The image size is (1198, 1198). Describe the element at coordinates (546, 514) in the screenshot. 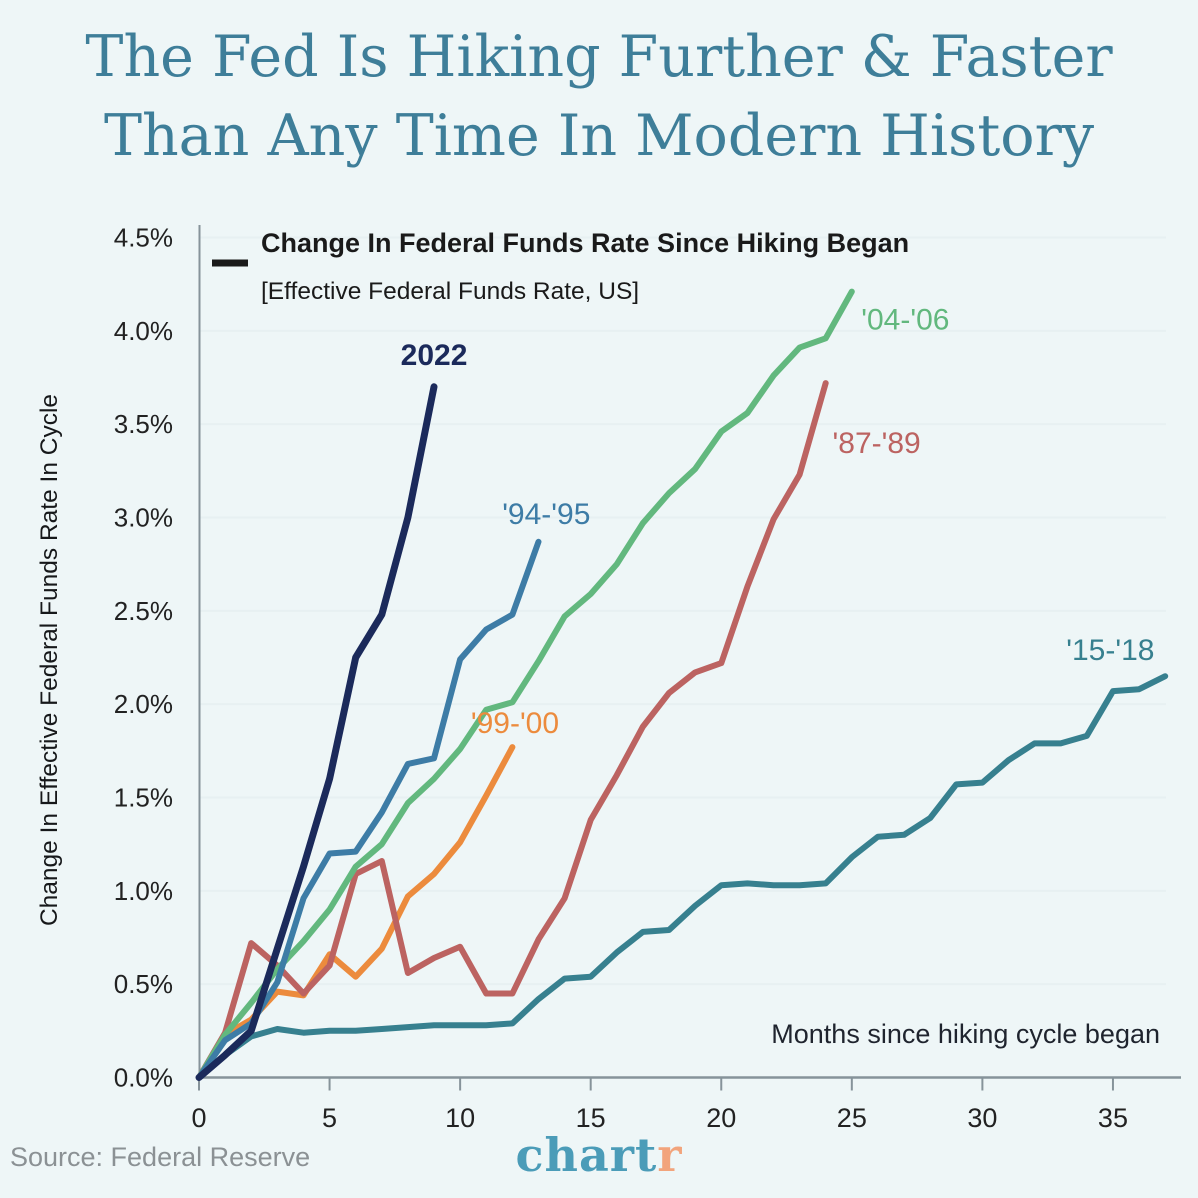

I see `series-label-94-95: '94-'95` at that location.